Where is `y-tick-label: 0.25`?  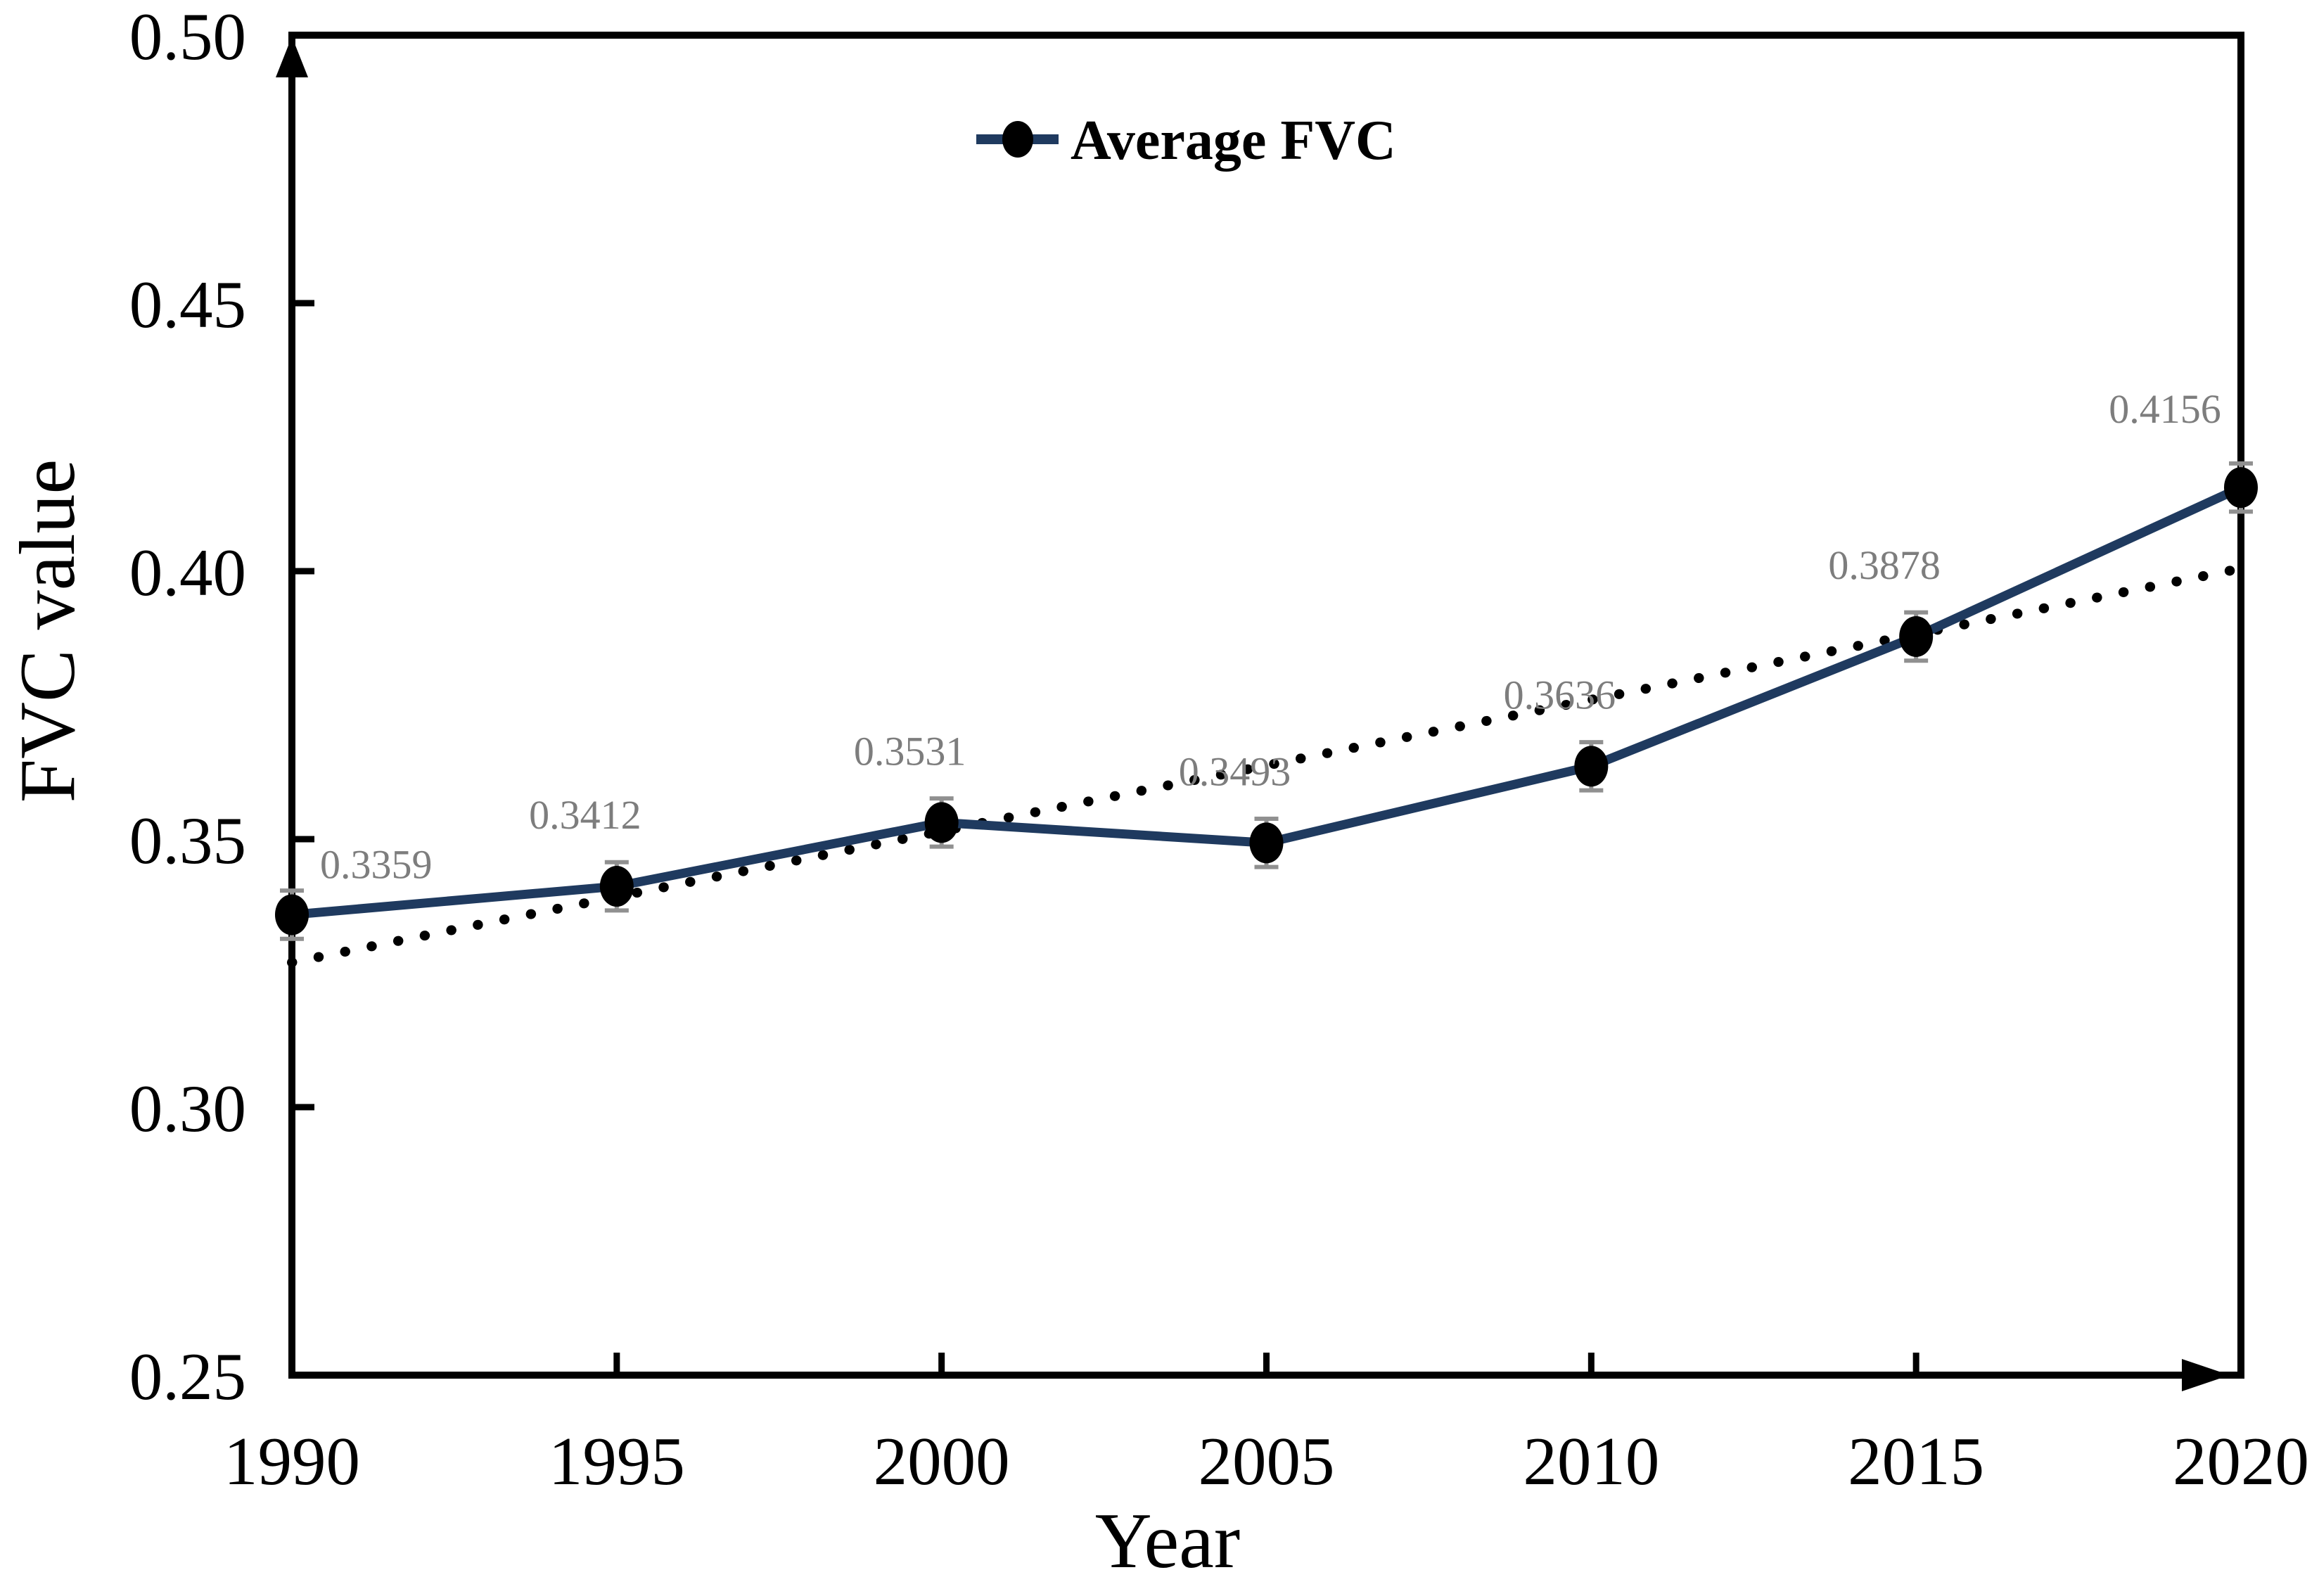 y-tick-label: 0.25 is located at coordinates (188, 1376).